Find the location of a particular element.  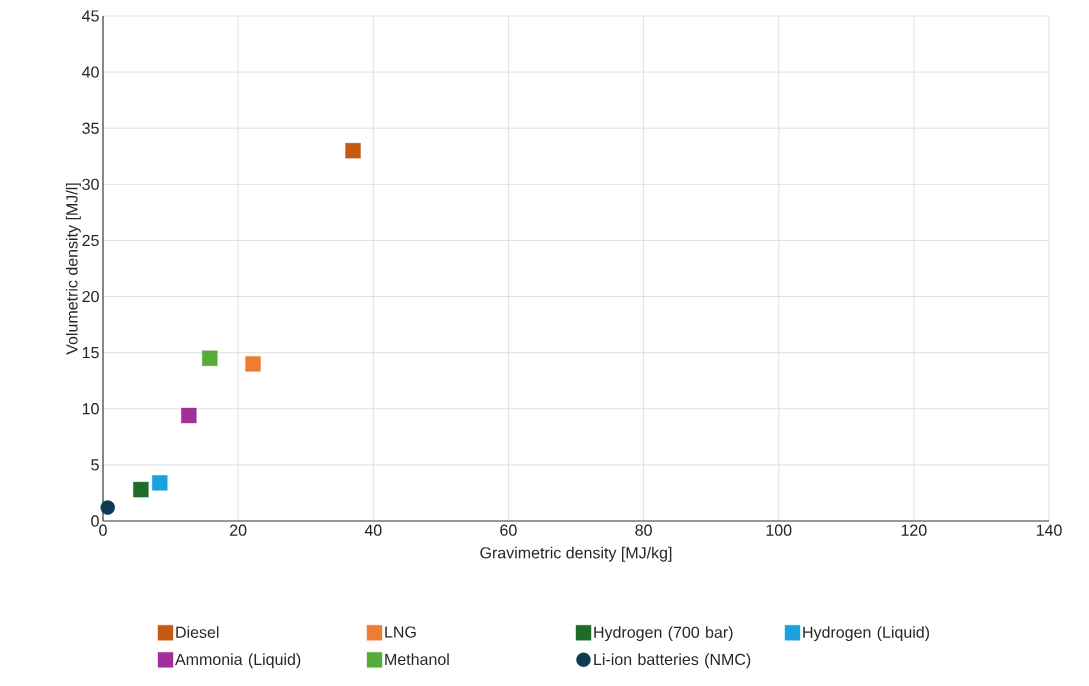

y-tick-label: 45 is located at coordinates (90, 16).